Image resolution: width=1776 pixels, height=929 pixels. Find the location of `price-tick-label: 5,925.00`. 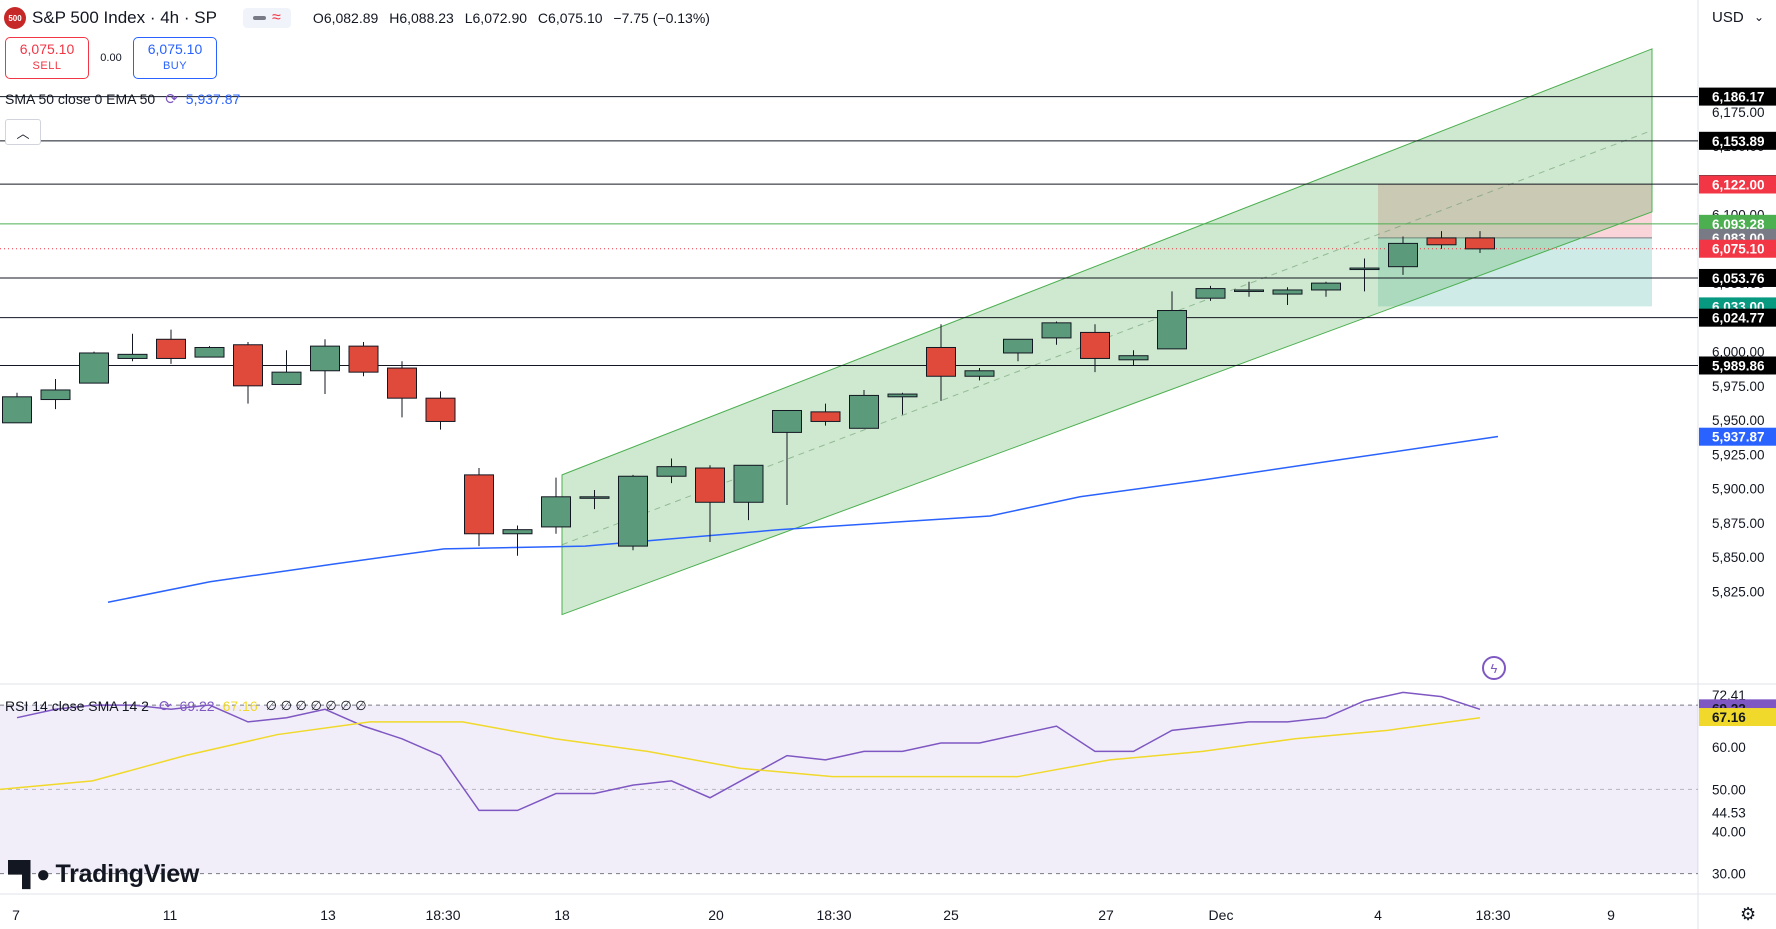

price-tick-label: 5,925.00 is located at coordinates (1738, 454).